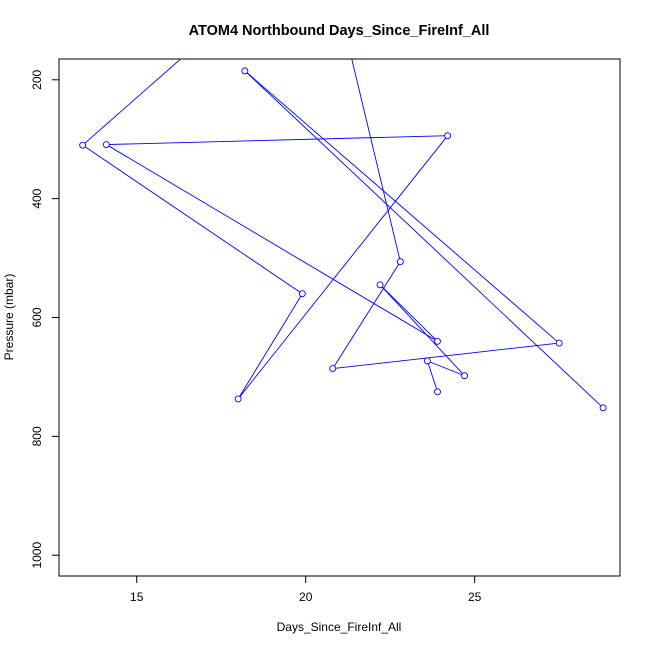 Image resolution: width=650 pixels, height=650 pixels. Describe the element at coordinates (37, 436) in the screenshot. I see `y-tick-label: 800` at that location.